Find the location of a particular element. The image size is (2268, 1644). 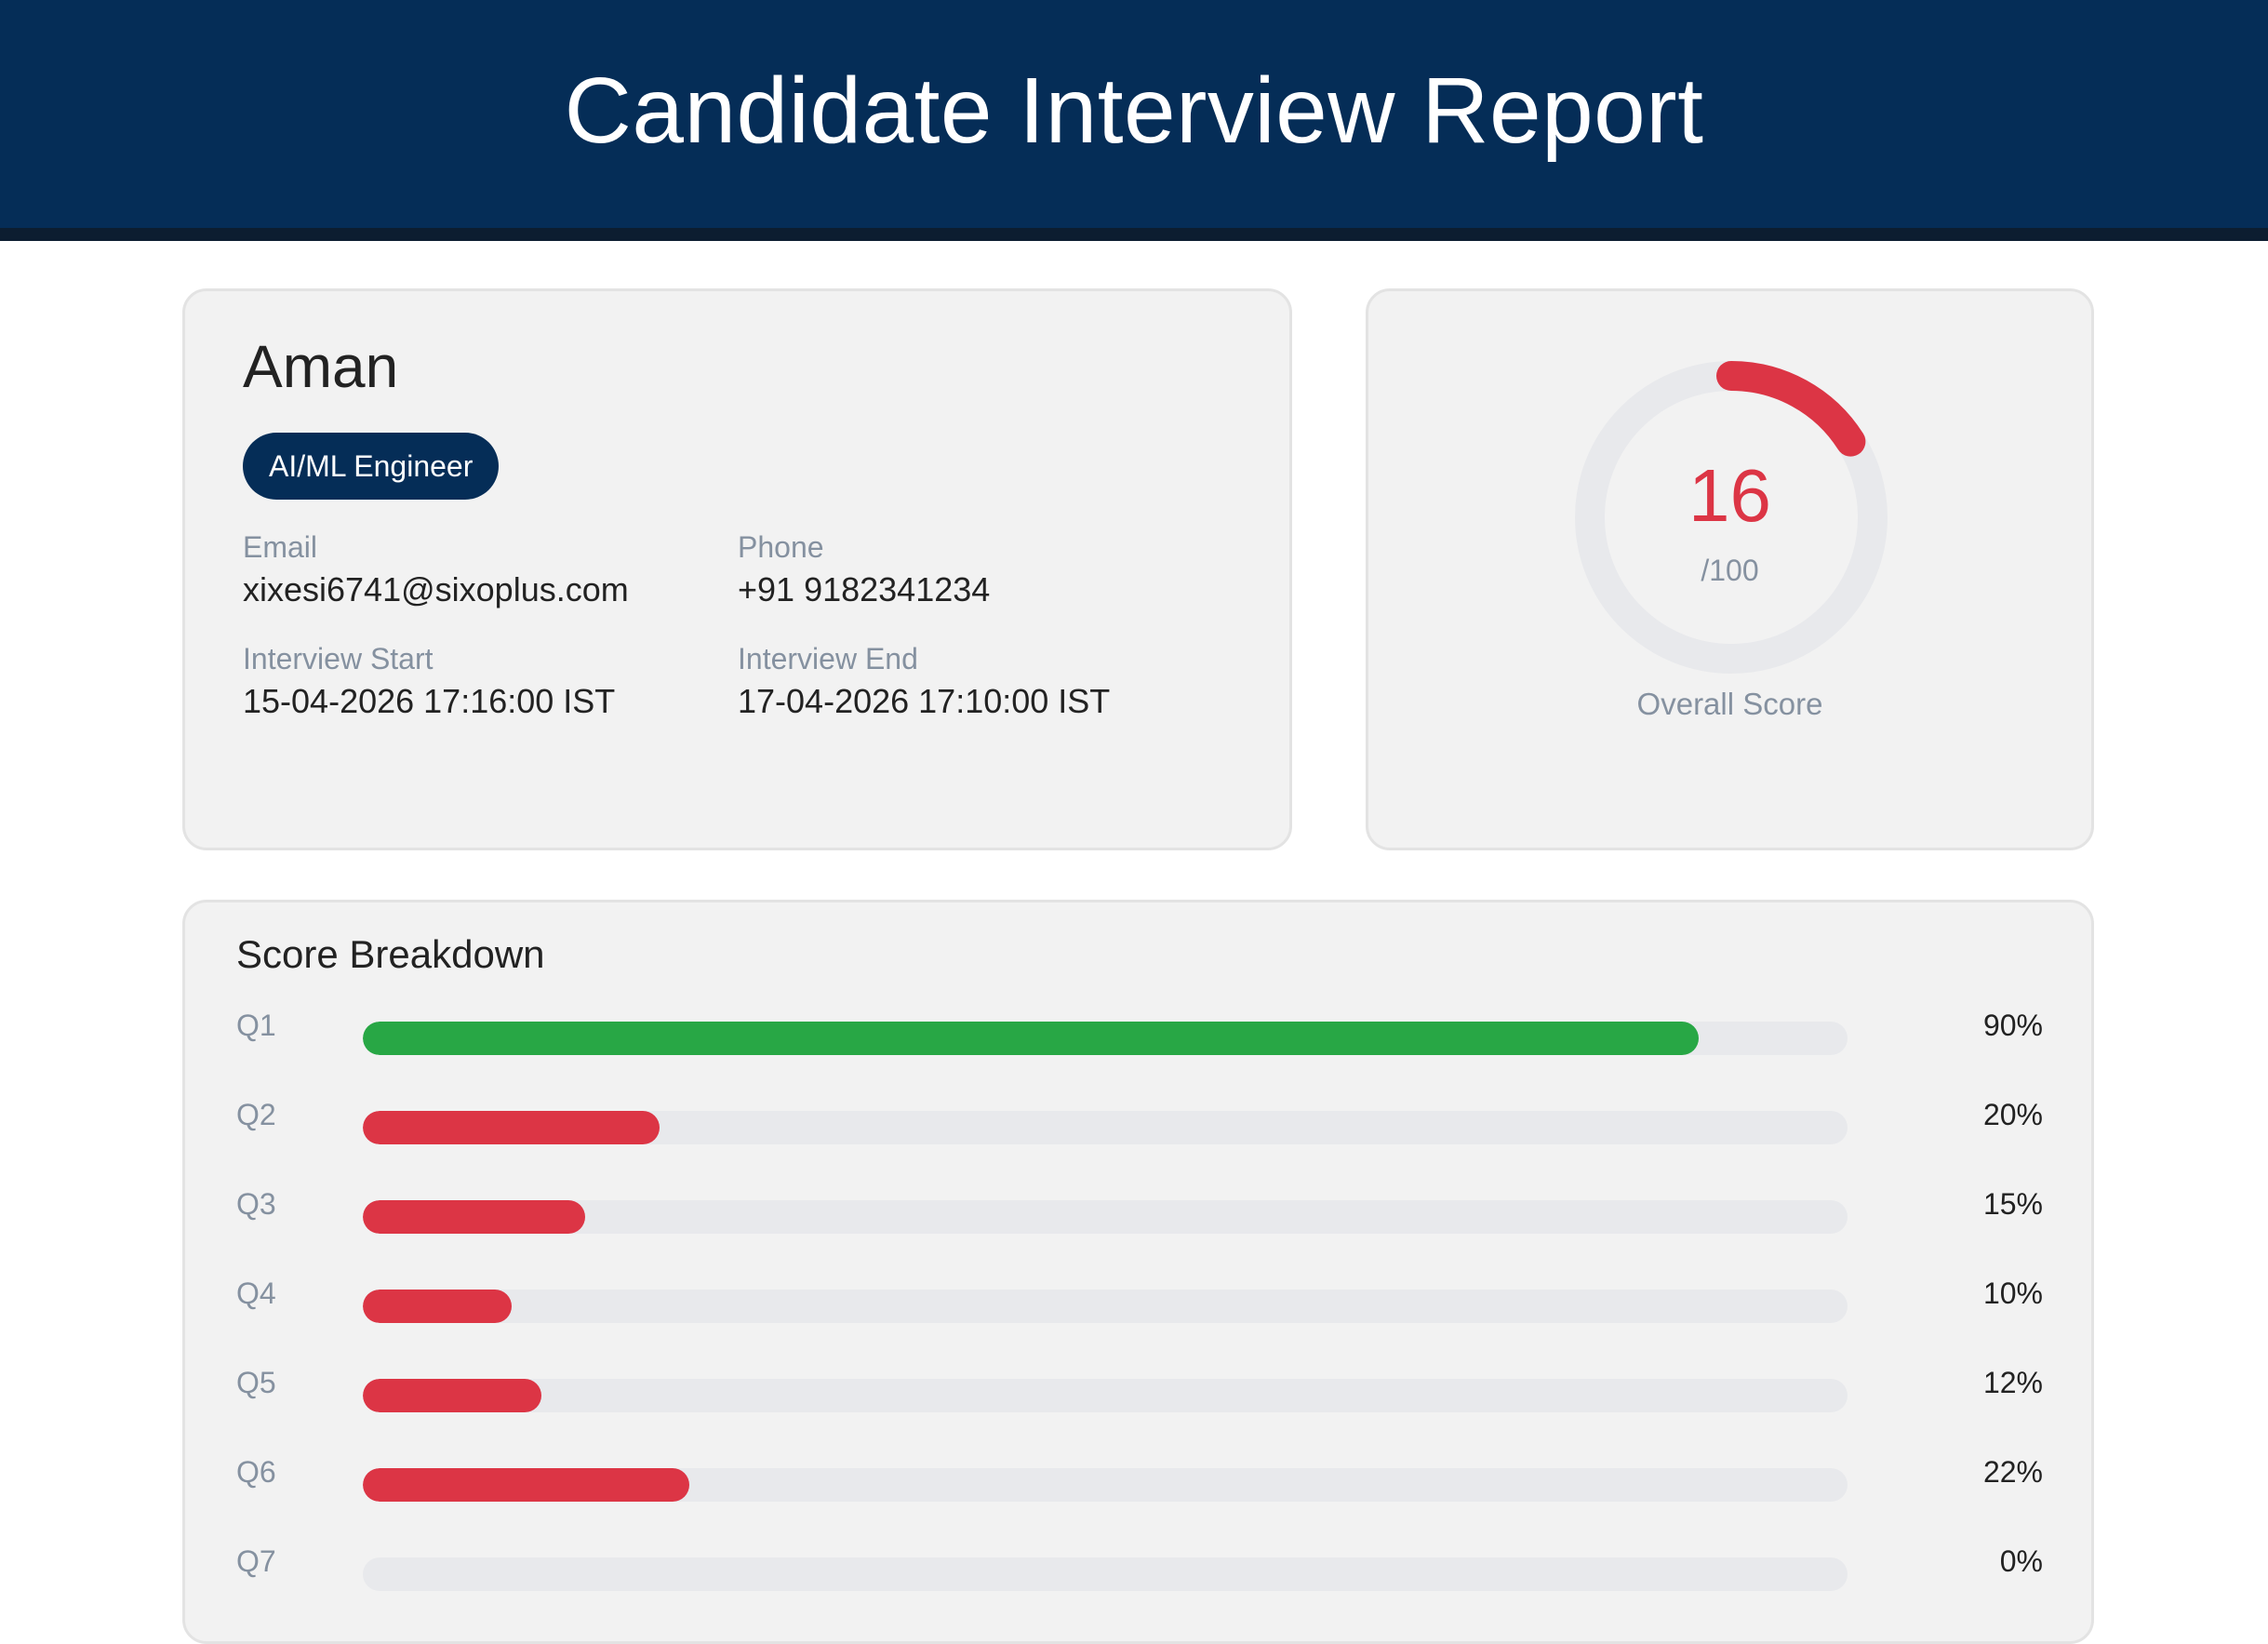

question-percent: 10% is located at coordinates (2012, 1293).